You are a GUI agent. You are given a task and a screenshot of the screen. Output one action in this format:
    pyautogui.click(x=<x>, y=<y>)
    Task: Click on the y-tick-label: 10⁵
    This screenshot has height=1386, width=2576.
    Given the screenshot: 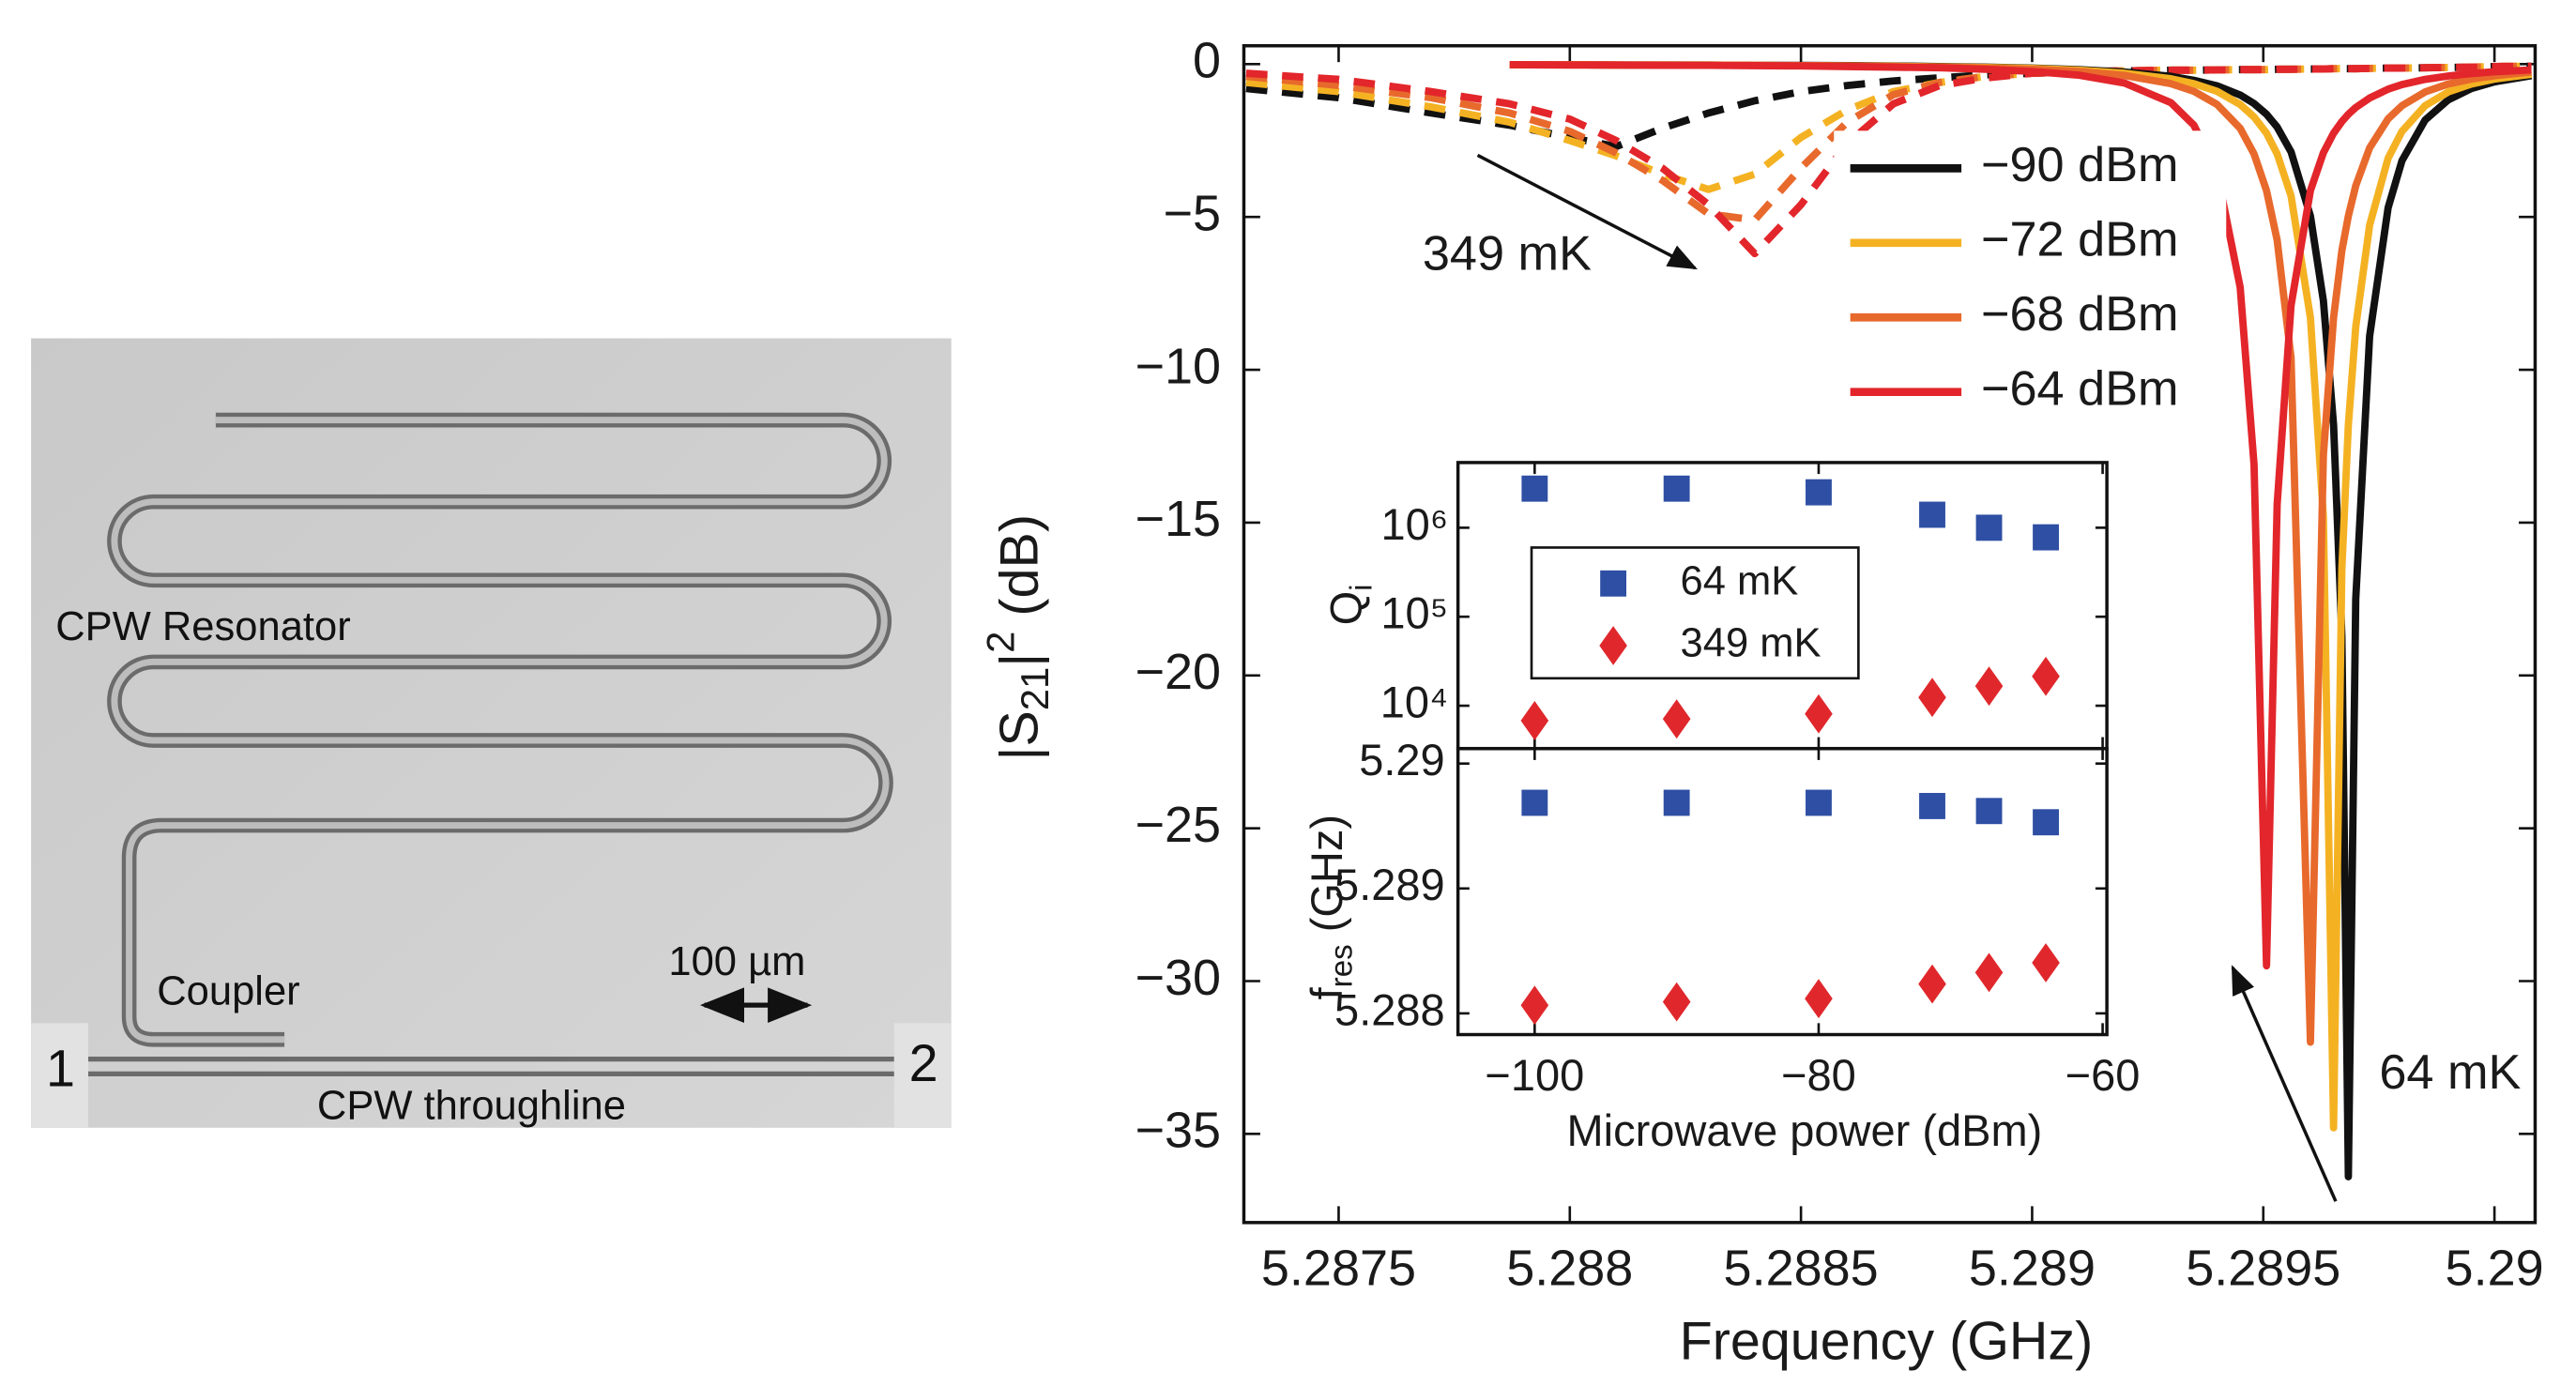 What is the action you would take?
    pyautogui.click(x=1414, y=613)
    